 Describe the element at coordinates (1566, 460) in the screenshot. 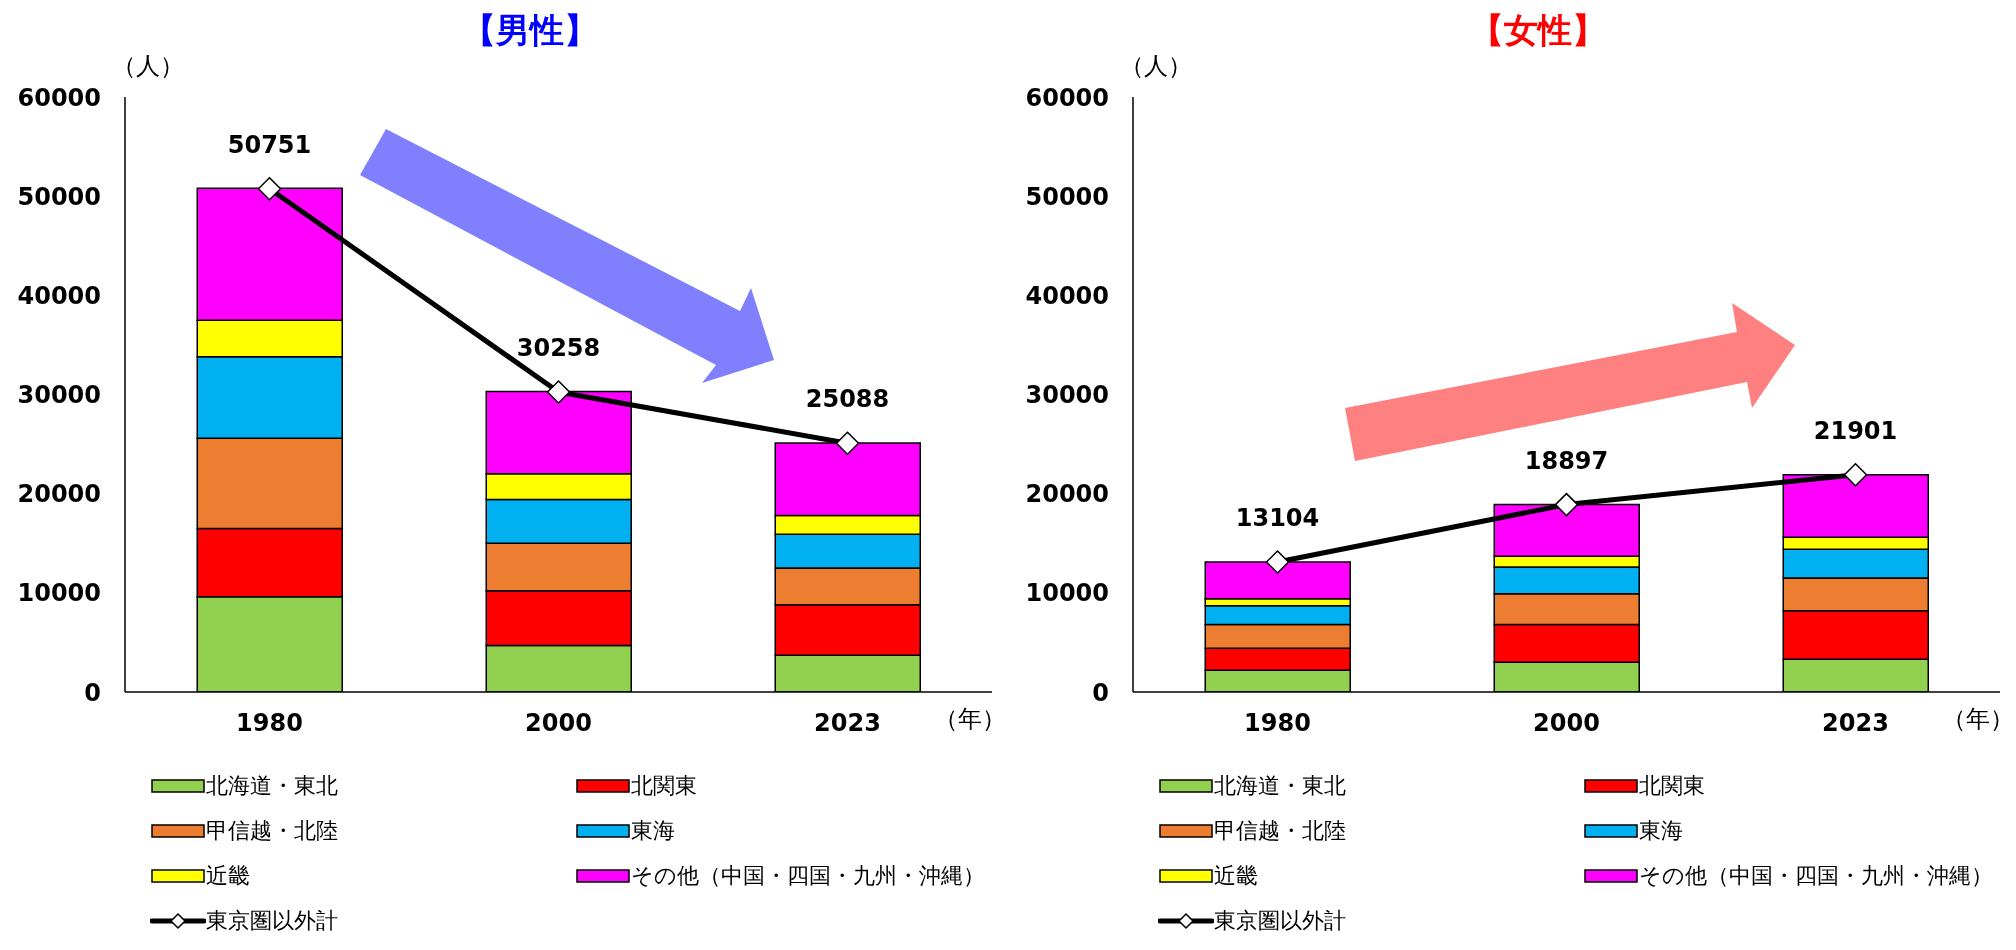

I see `data-label: 18897` at that location.